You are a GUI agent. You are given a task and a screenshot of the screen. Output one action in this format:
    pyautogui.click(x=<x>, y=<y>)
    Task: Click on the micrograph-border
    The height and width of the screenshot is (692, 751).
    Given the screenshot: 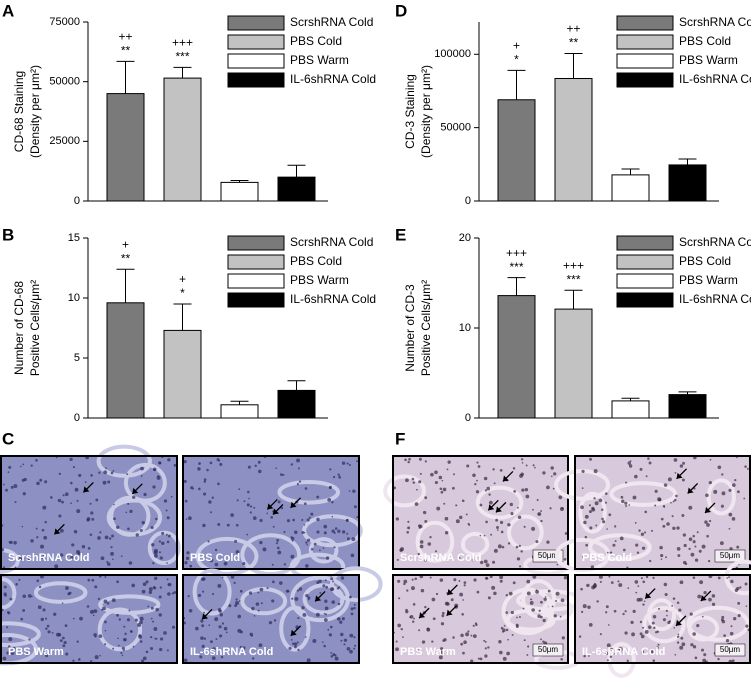 What is the action you would take?
    pyautogui.click(x=662, y=619)
    